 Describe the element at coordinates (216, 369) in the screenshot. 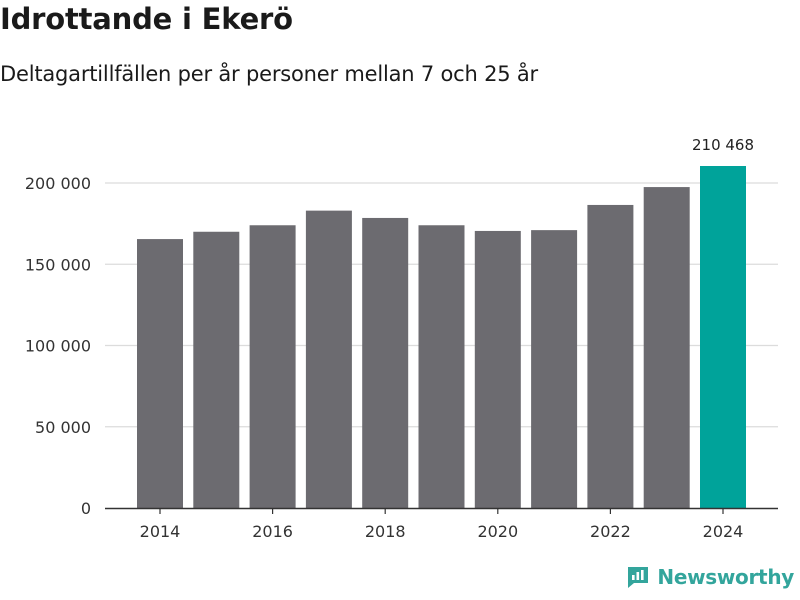

I see `bar-2015` at that location.